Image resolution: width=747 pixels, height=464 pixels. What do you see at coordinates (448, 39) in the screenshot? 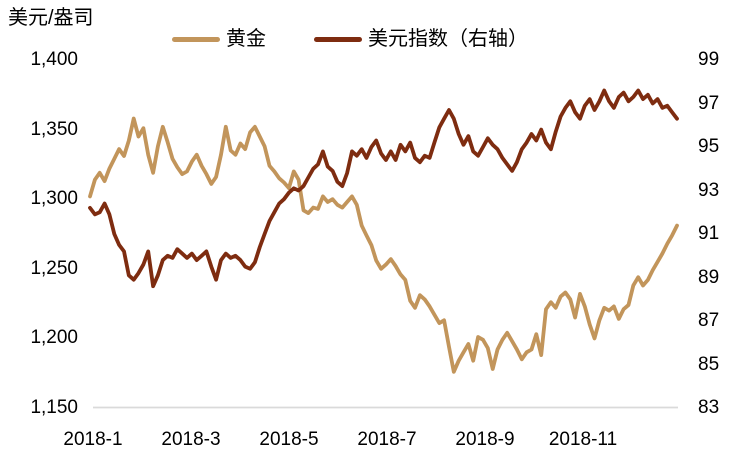
I see `usd-index-legend-label: 美元指数（右轴）` at bounding box center [448, 39].